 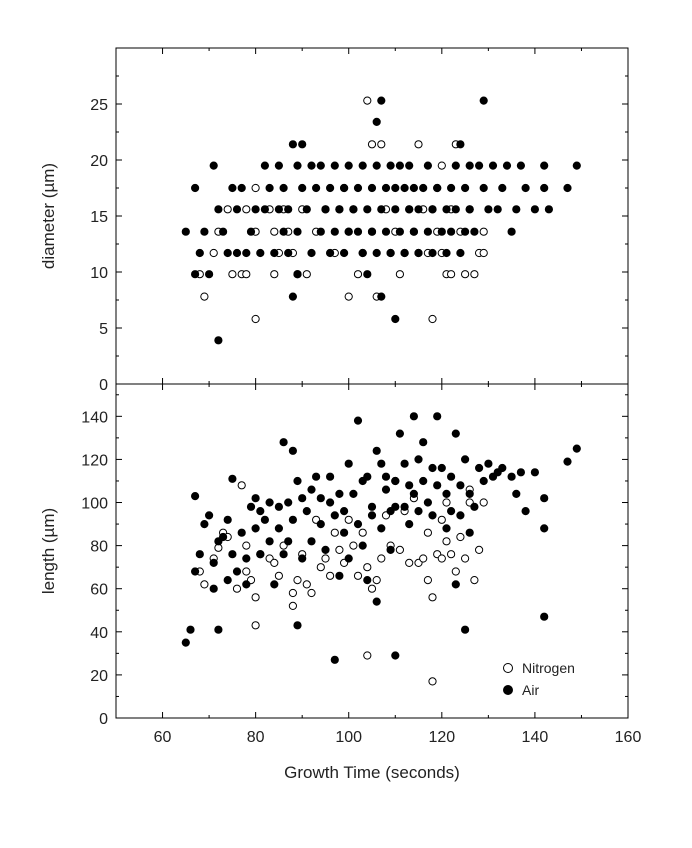 I want to click on y-tick-label: 0, so click(x=103, y=385).